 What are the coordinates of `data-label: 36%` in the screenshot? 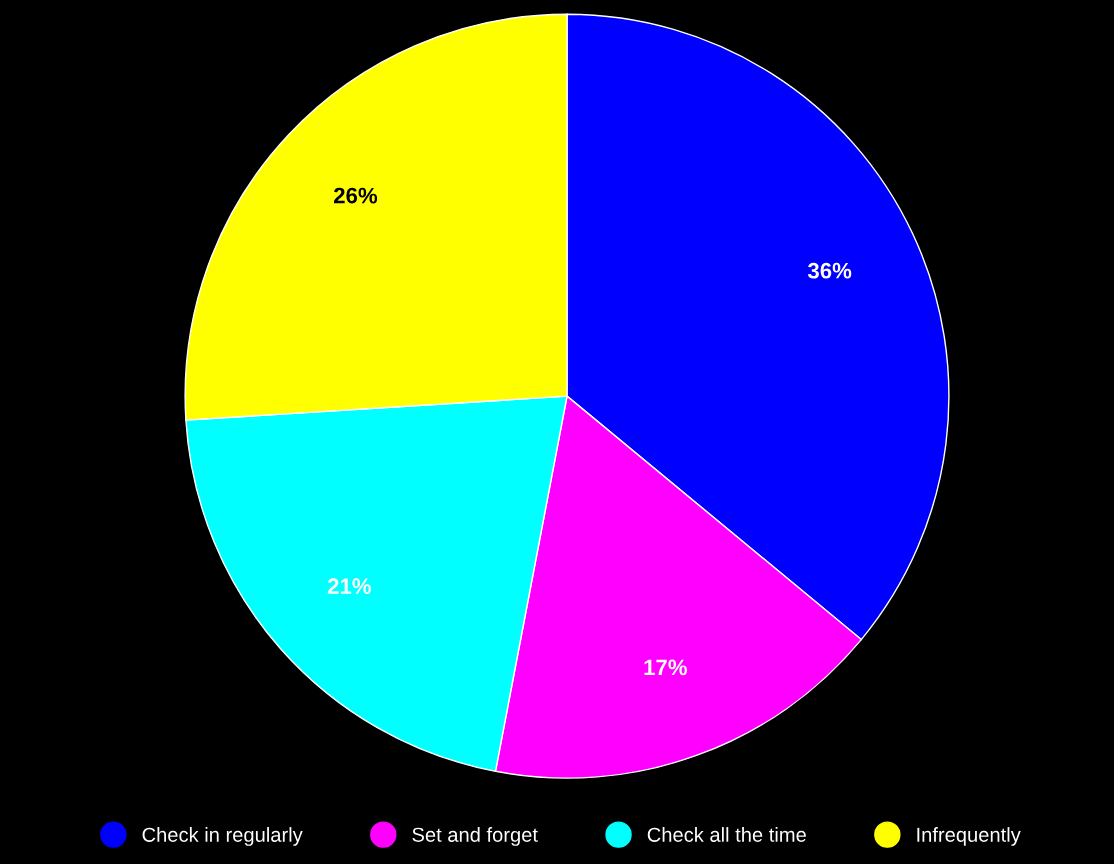 It's located at (829, 270).